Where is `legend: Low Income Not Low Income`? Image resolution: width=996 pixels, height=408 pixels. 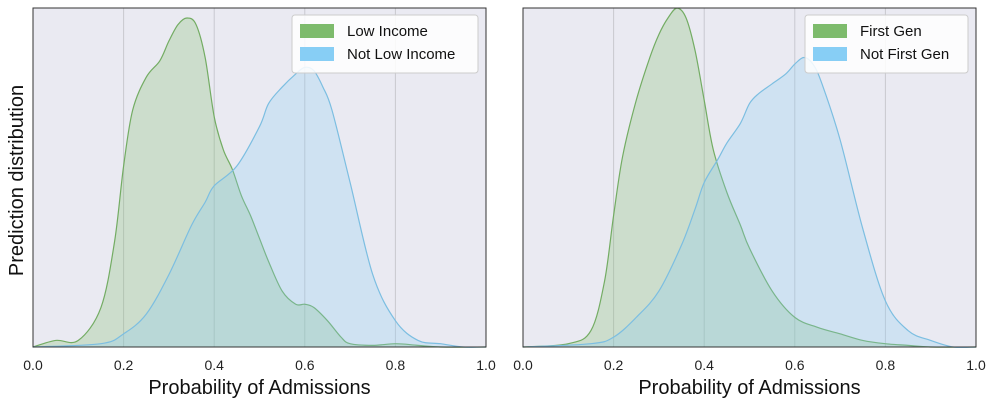
legend: Low Income Not Low Income is located at coordinates (385, 44).